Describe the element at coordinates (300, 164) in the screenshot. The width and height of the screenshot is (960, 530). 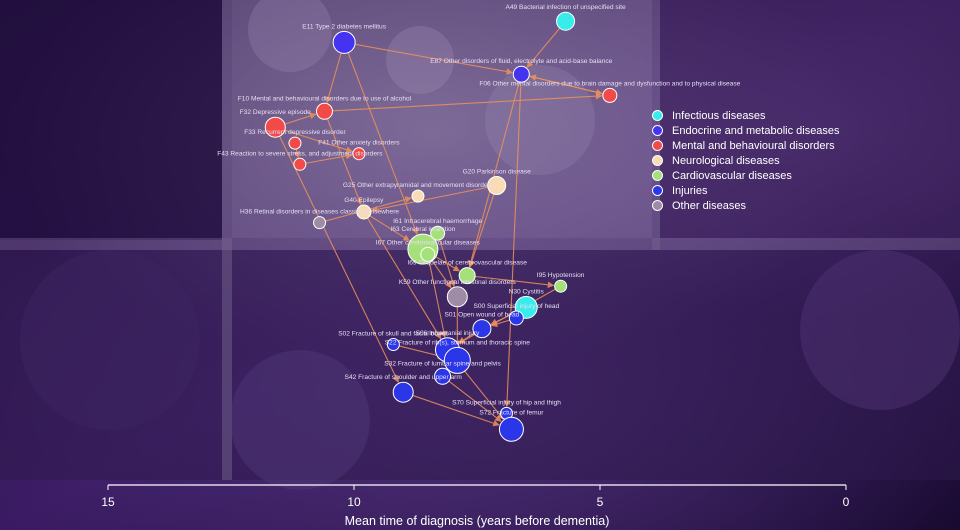
I see `node-F43` at that location.